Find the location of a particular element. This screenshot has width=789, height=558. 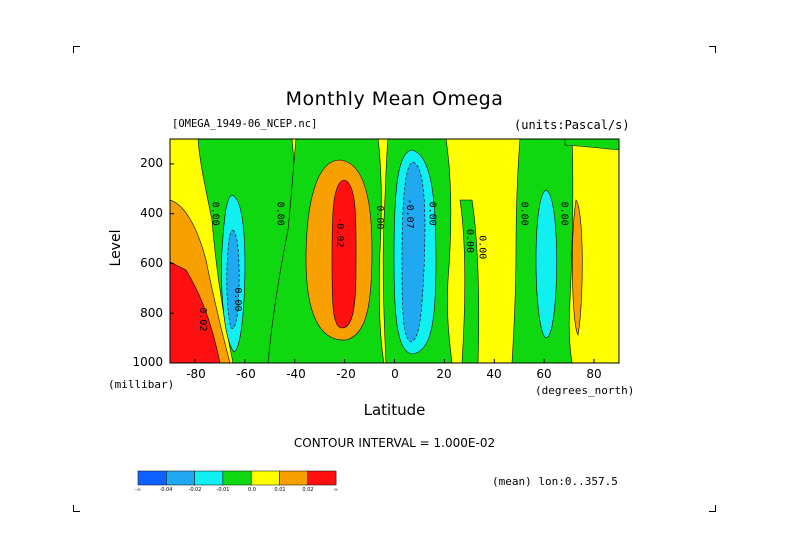

x-tick-label-60: 60 is located at coordinates (544, 374).